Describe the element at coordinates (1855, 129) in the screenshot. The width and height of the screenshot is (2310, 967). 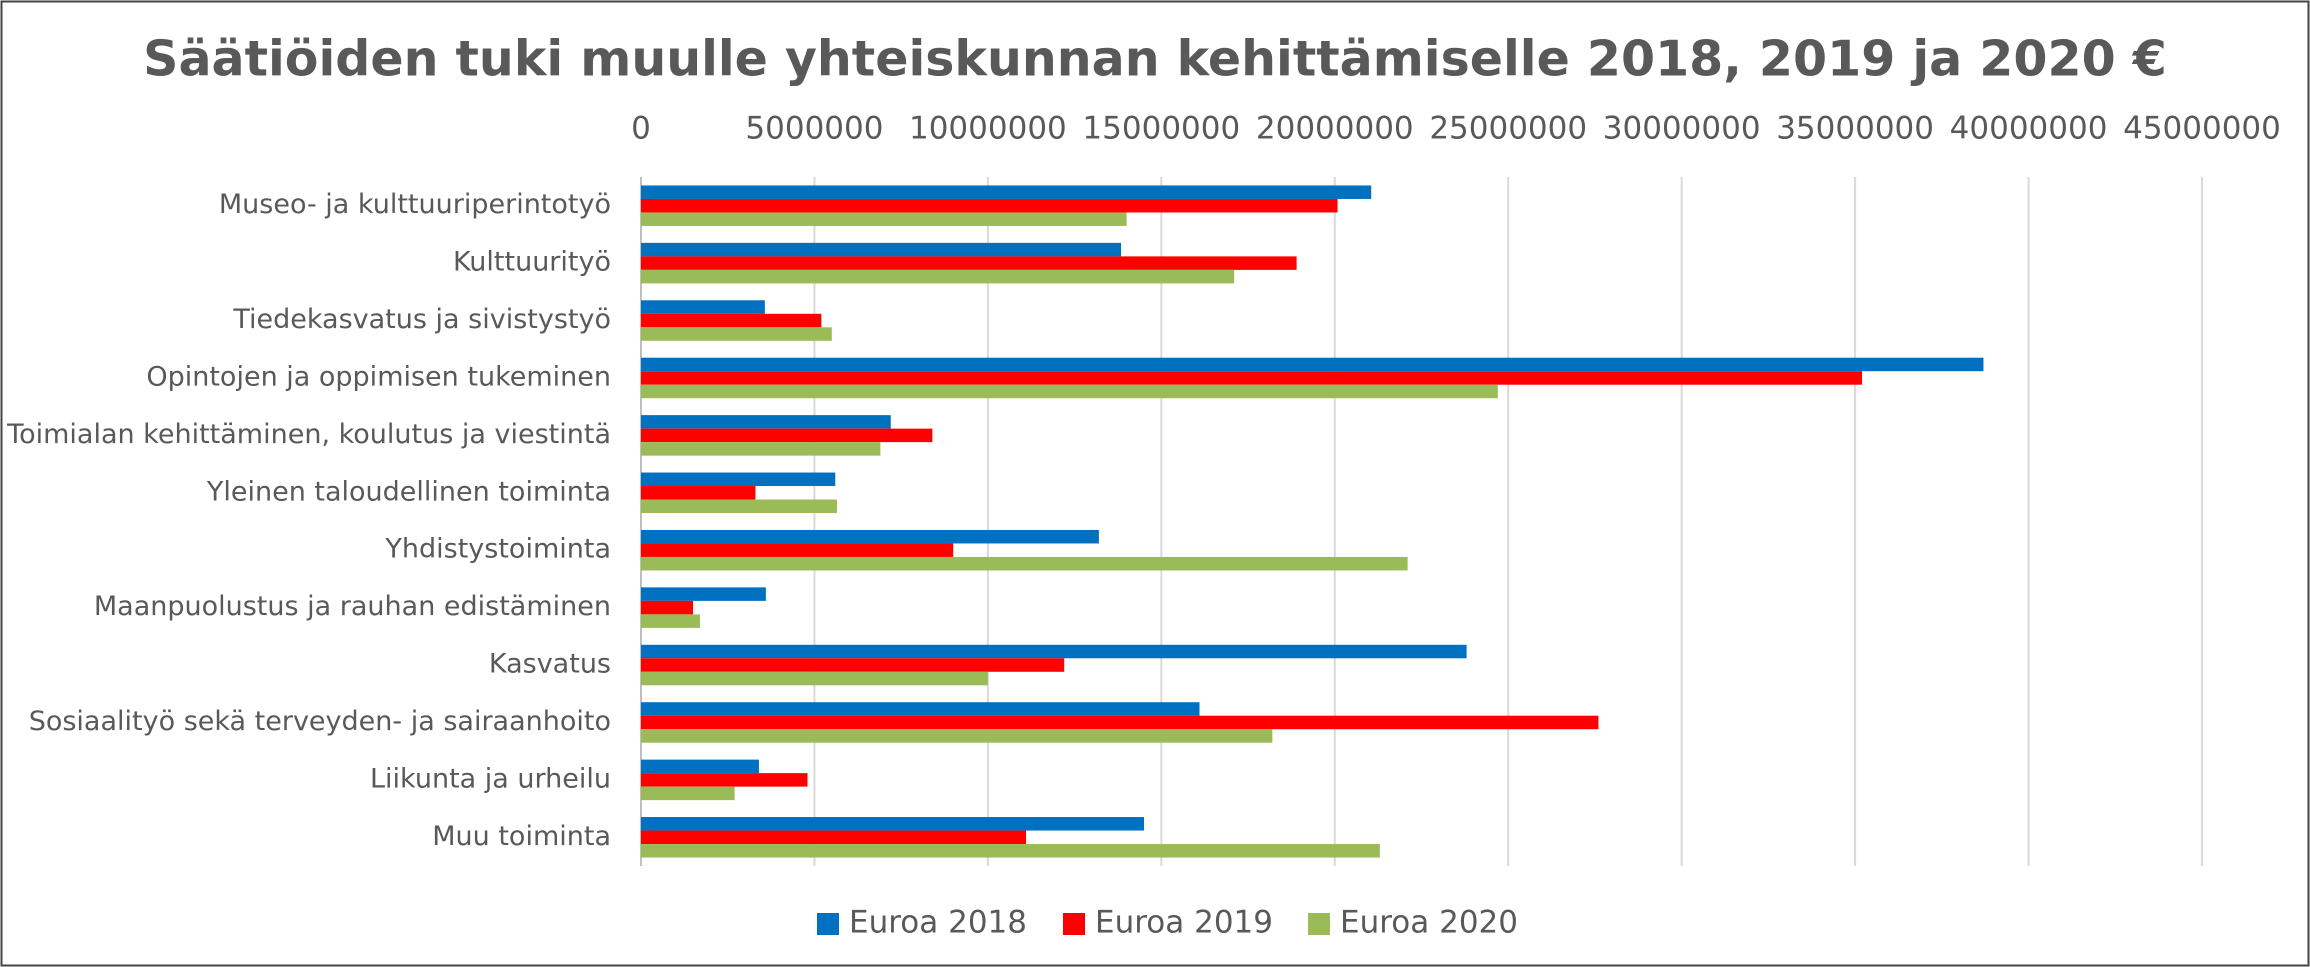
I see `x-tick-label: 35000000` at that location.